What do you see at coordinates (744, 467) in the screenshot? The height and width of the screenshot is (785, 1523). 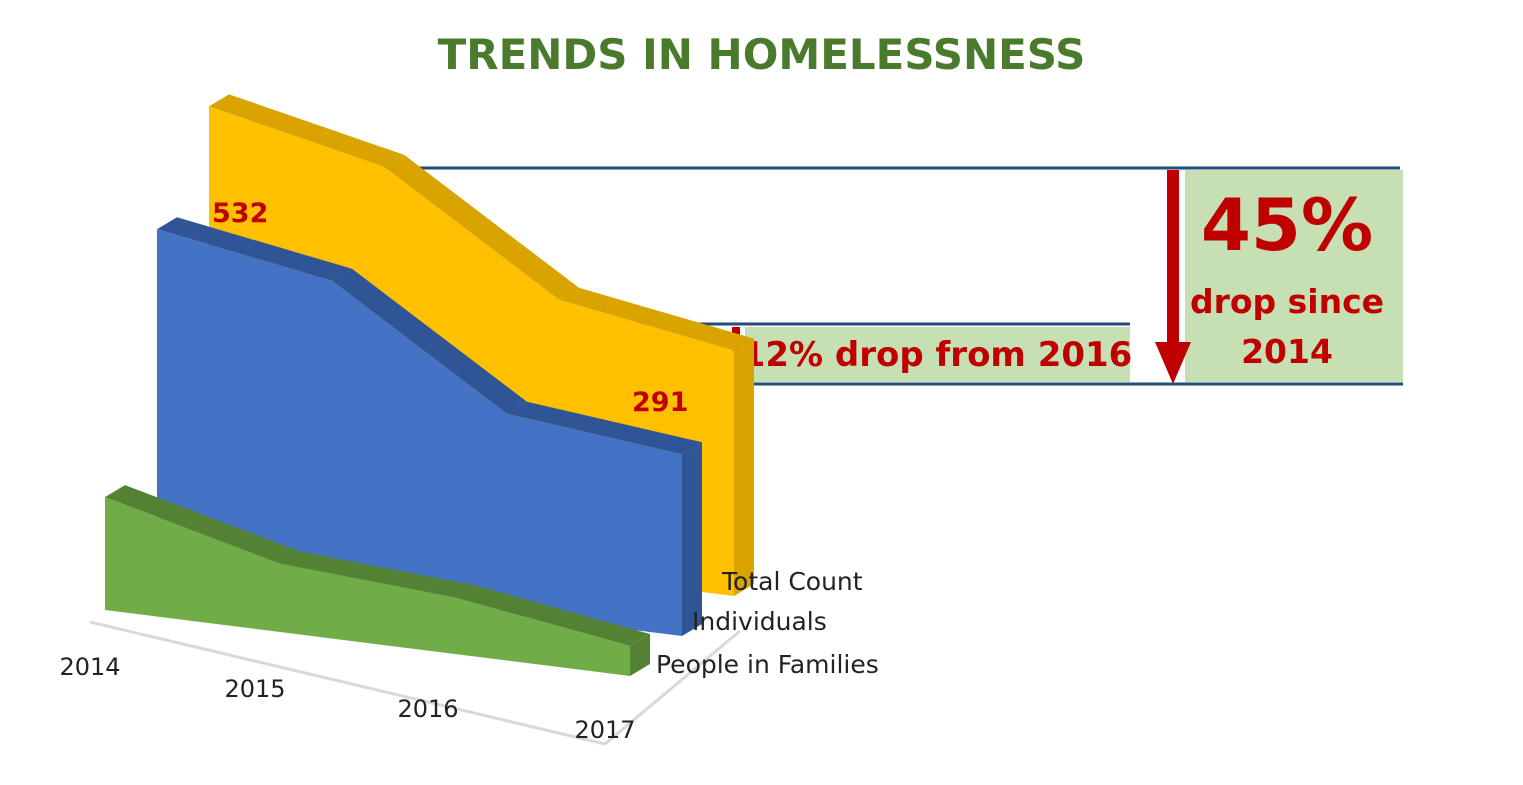 I see `series-side-total-count` at bounding box center [744, 467].